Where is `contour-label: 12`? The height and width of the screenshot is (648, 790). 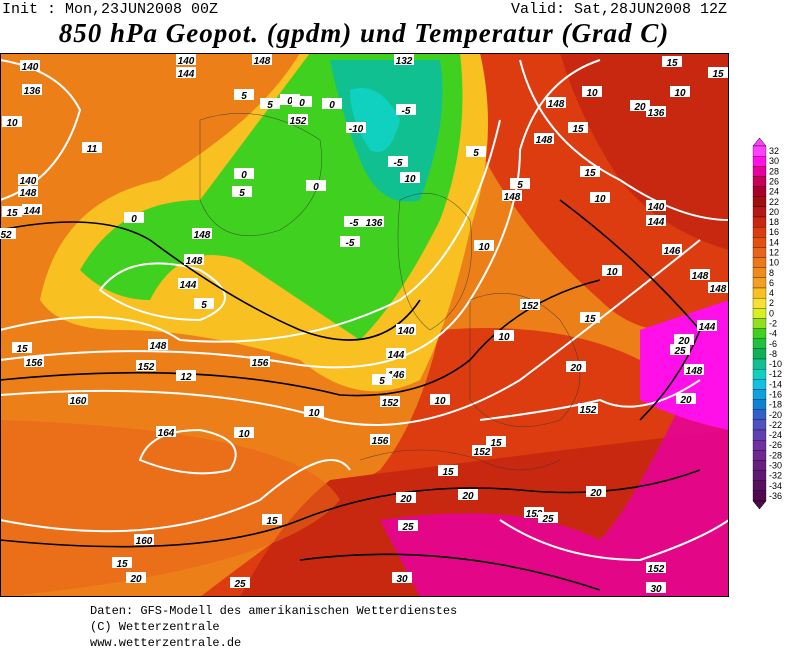 contour-label: 12 is located at coordinates (186, 377).